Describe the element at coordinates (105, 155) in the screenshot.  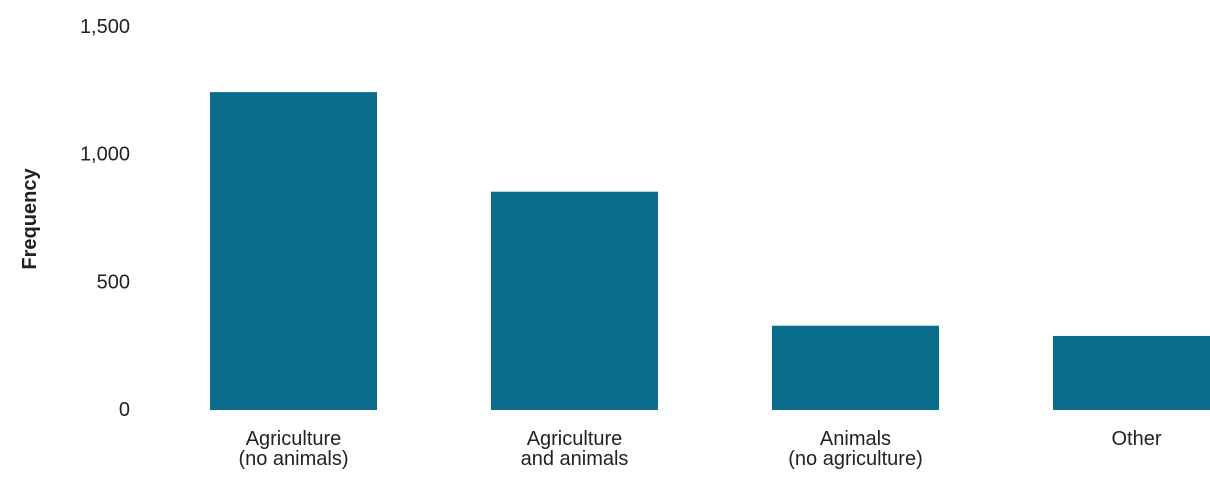
I see `y-tick-label: 1,000` at that location.